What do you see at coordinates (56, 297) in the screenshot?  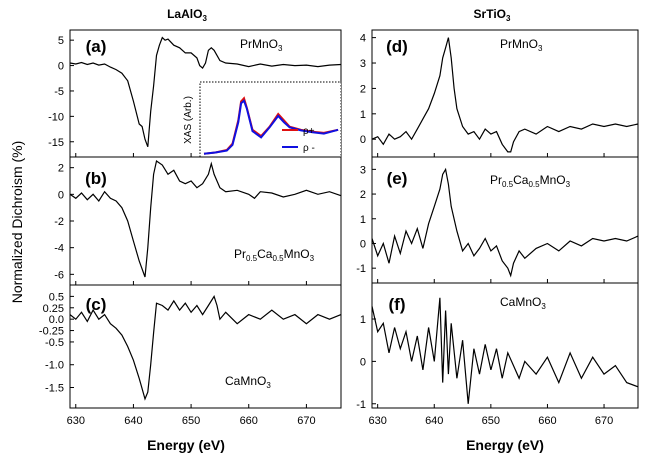 I see `y-tick-label: 0.5` at bounding box center [56, 297].